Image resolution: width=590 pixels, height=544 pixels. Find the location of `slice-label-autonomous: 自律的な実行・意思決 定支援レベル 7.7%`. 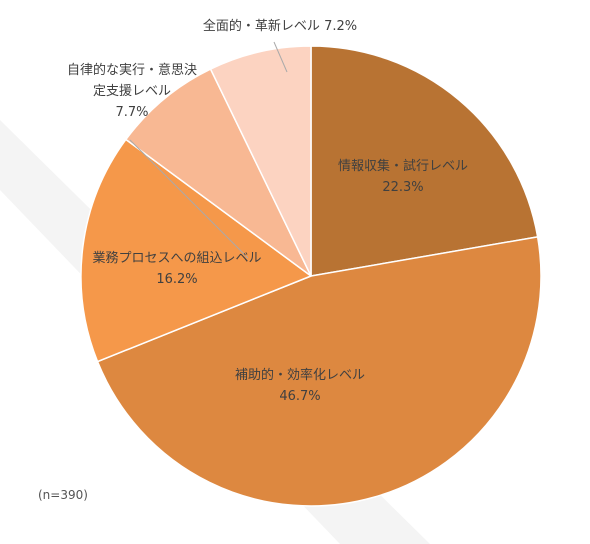

slice-label-autonomous: 自律的な実行・意思決 定支援レベル 7.7% is located at coordinates (132, 91).